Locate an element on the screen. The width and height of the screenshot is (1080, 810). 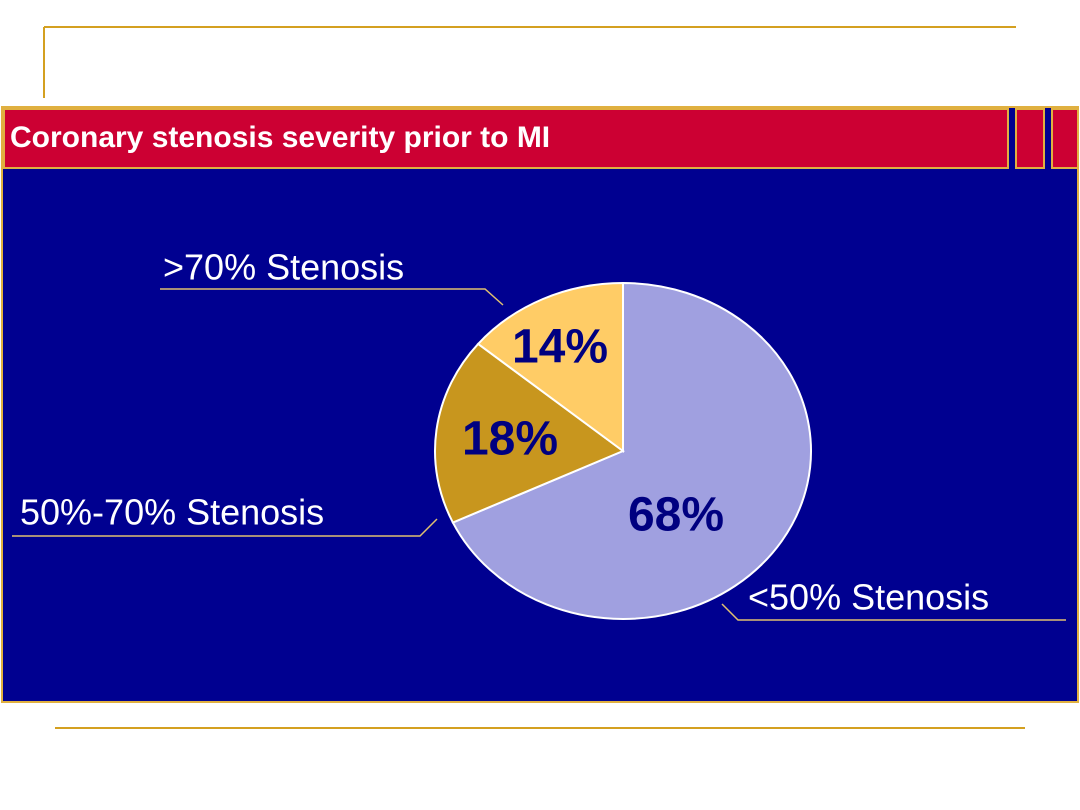
category-label: 50%-70% Stenosis is located at coordinates (172, 512).